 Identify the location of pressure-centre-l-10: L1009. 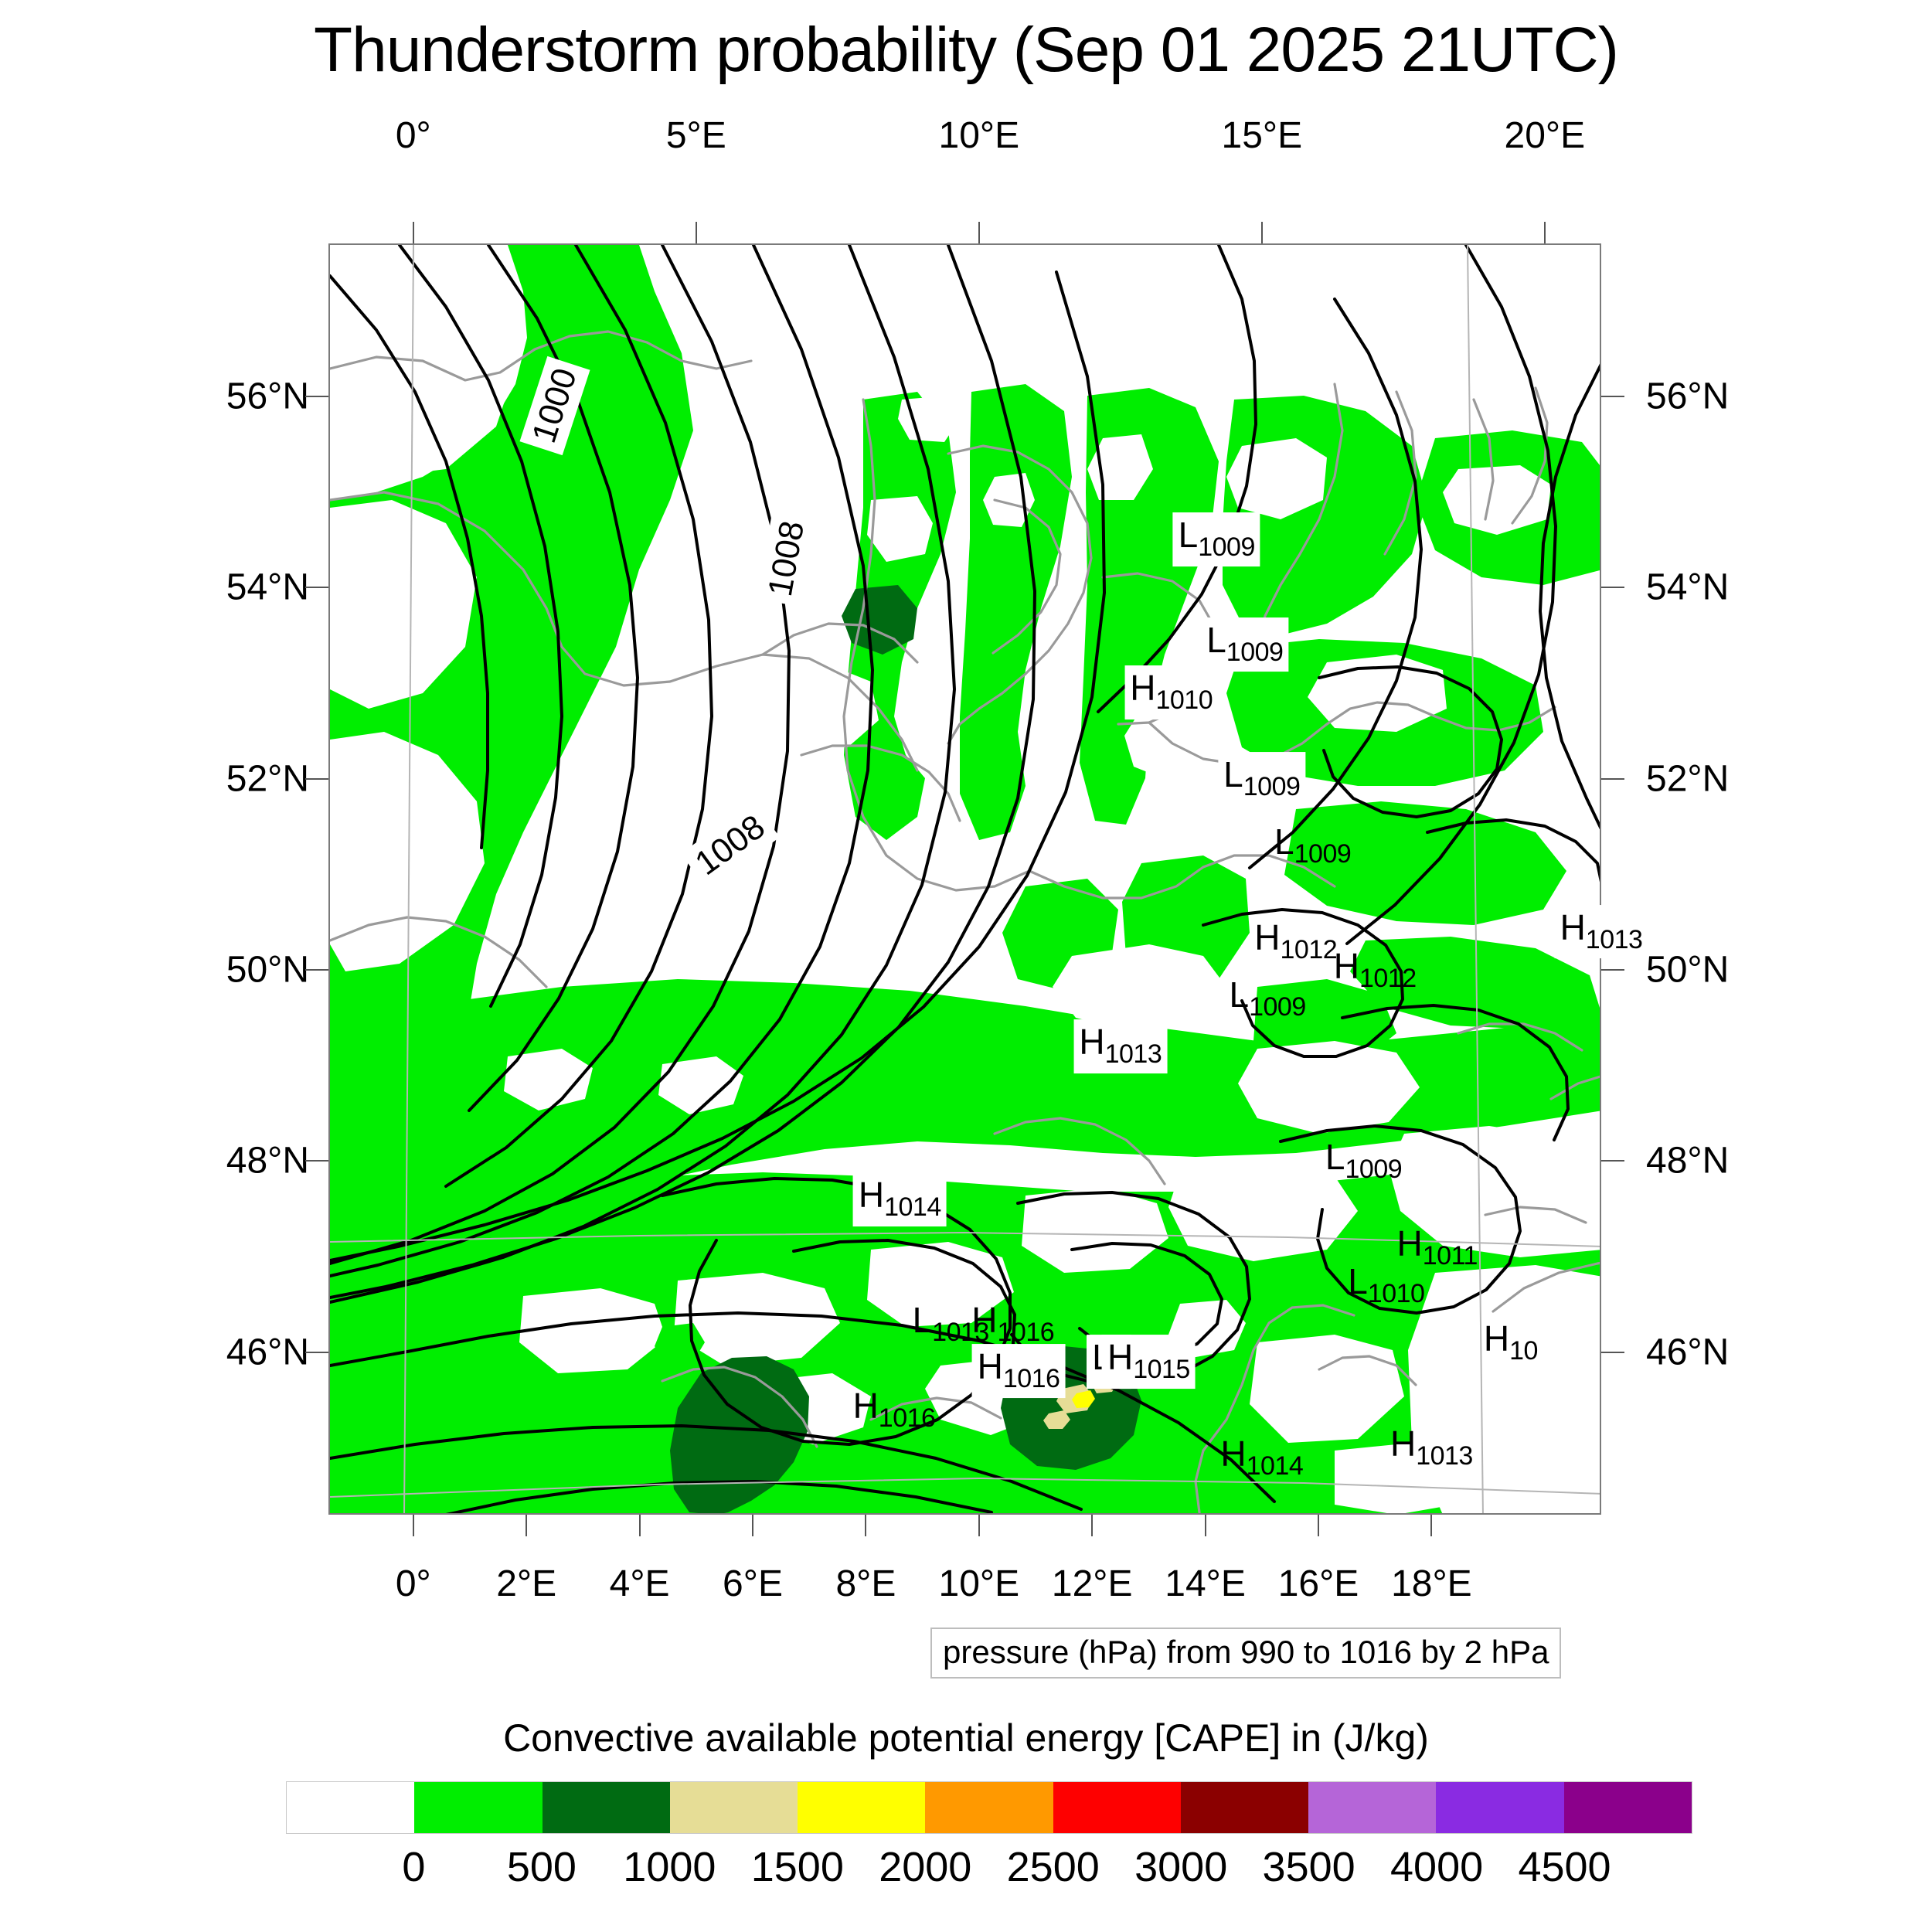
(1364, 1162).